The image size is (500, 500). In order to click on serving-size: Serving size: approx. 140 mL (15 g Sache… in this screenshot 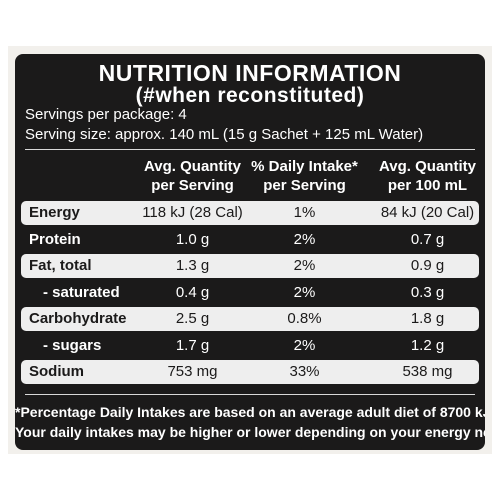, I will do `click(224, 134)`.